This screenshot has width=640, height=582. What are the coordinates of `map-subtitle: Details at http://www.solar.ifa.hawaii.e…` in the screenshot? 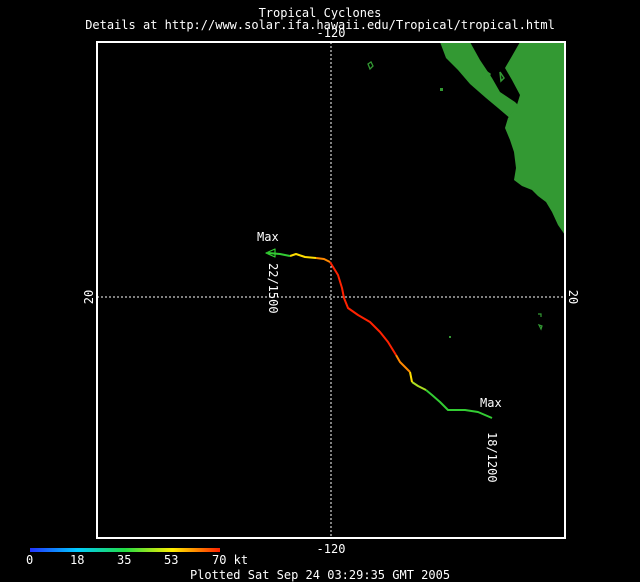 It's located at (320, 25).